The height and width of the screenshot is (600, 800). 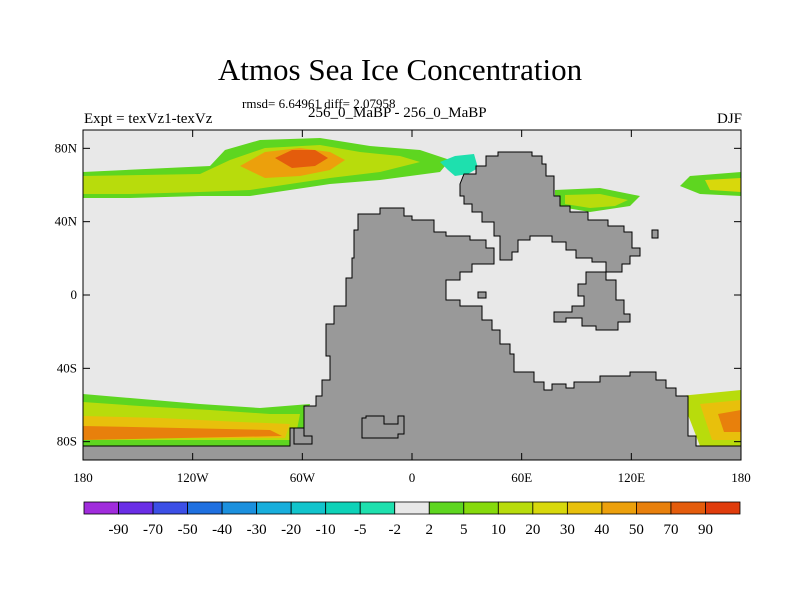 I want to click on island-south, so click(x=383, y=427).